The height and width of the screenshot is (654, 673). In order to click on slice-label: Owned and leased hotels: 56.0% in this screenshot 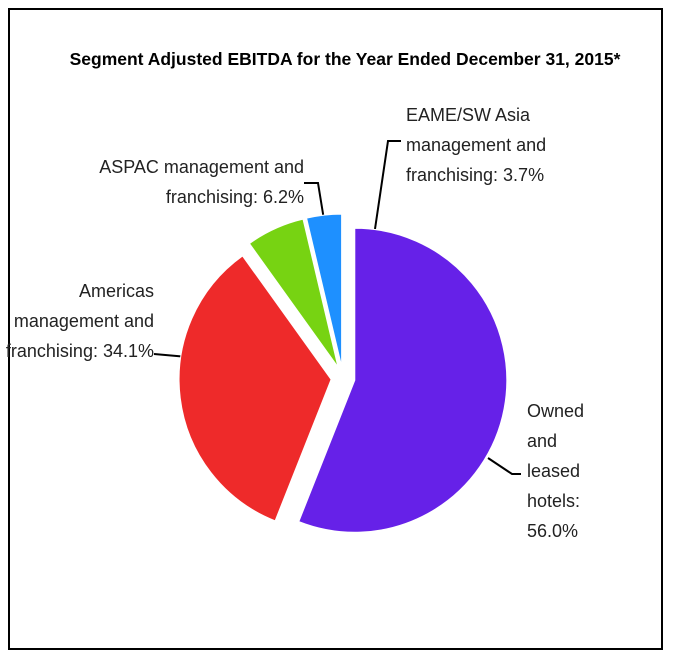, I will do `click(556, 471)`.